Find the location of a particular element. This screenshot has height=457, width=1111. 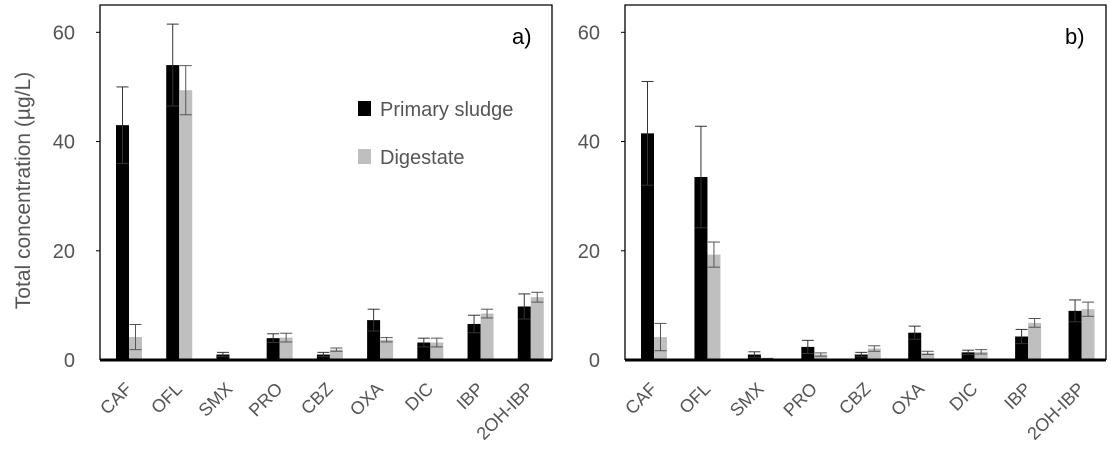

legend-label: Digestate is located at coordinates (422, 158).